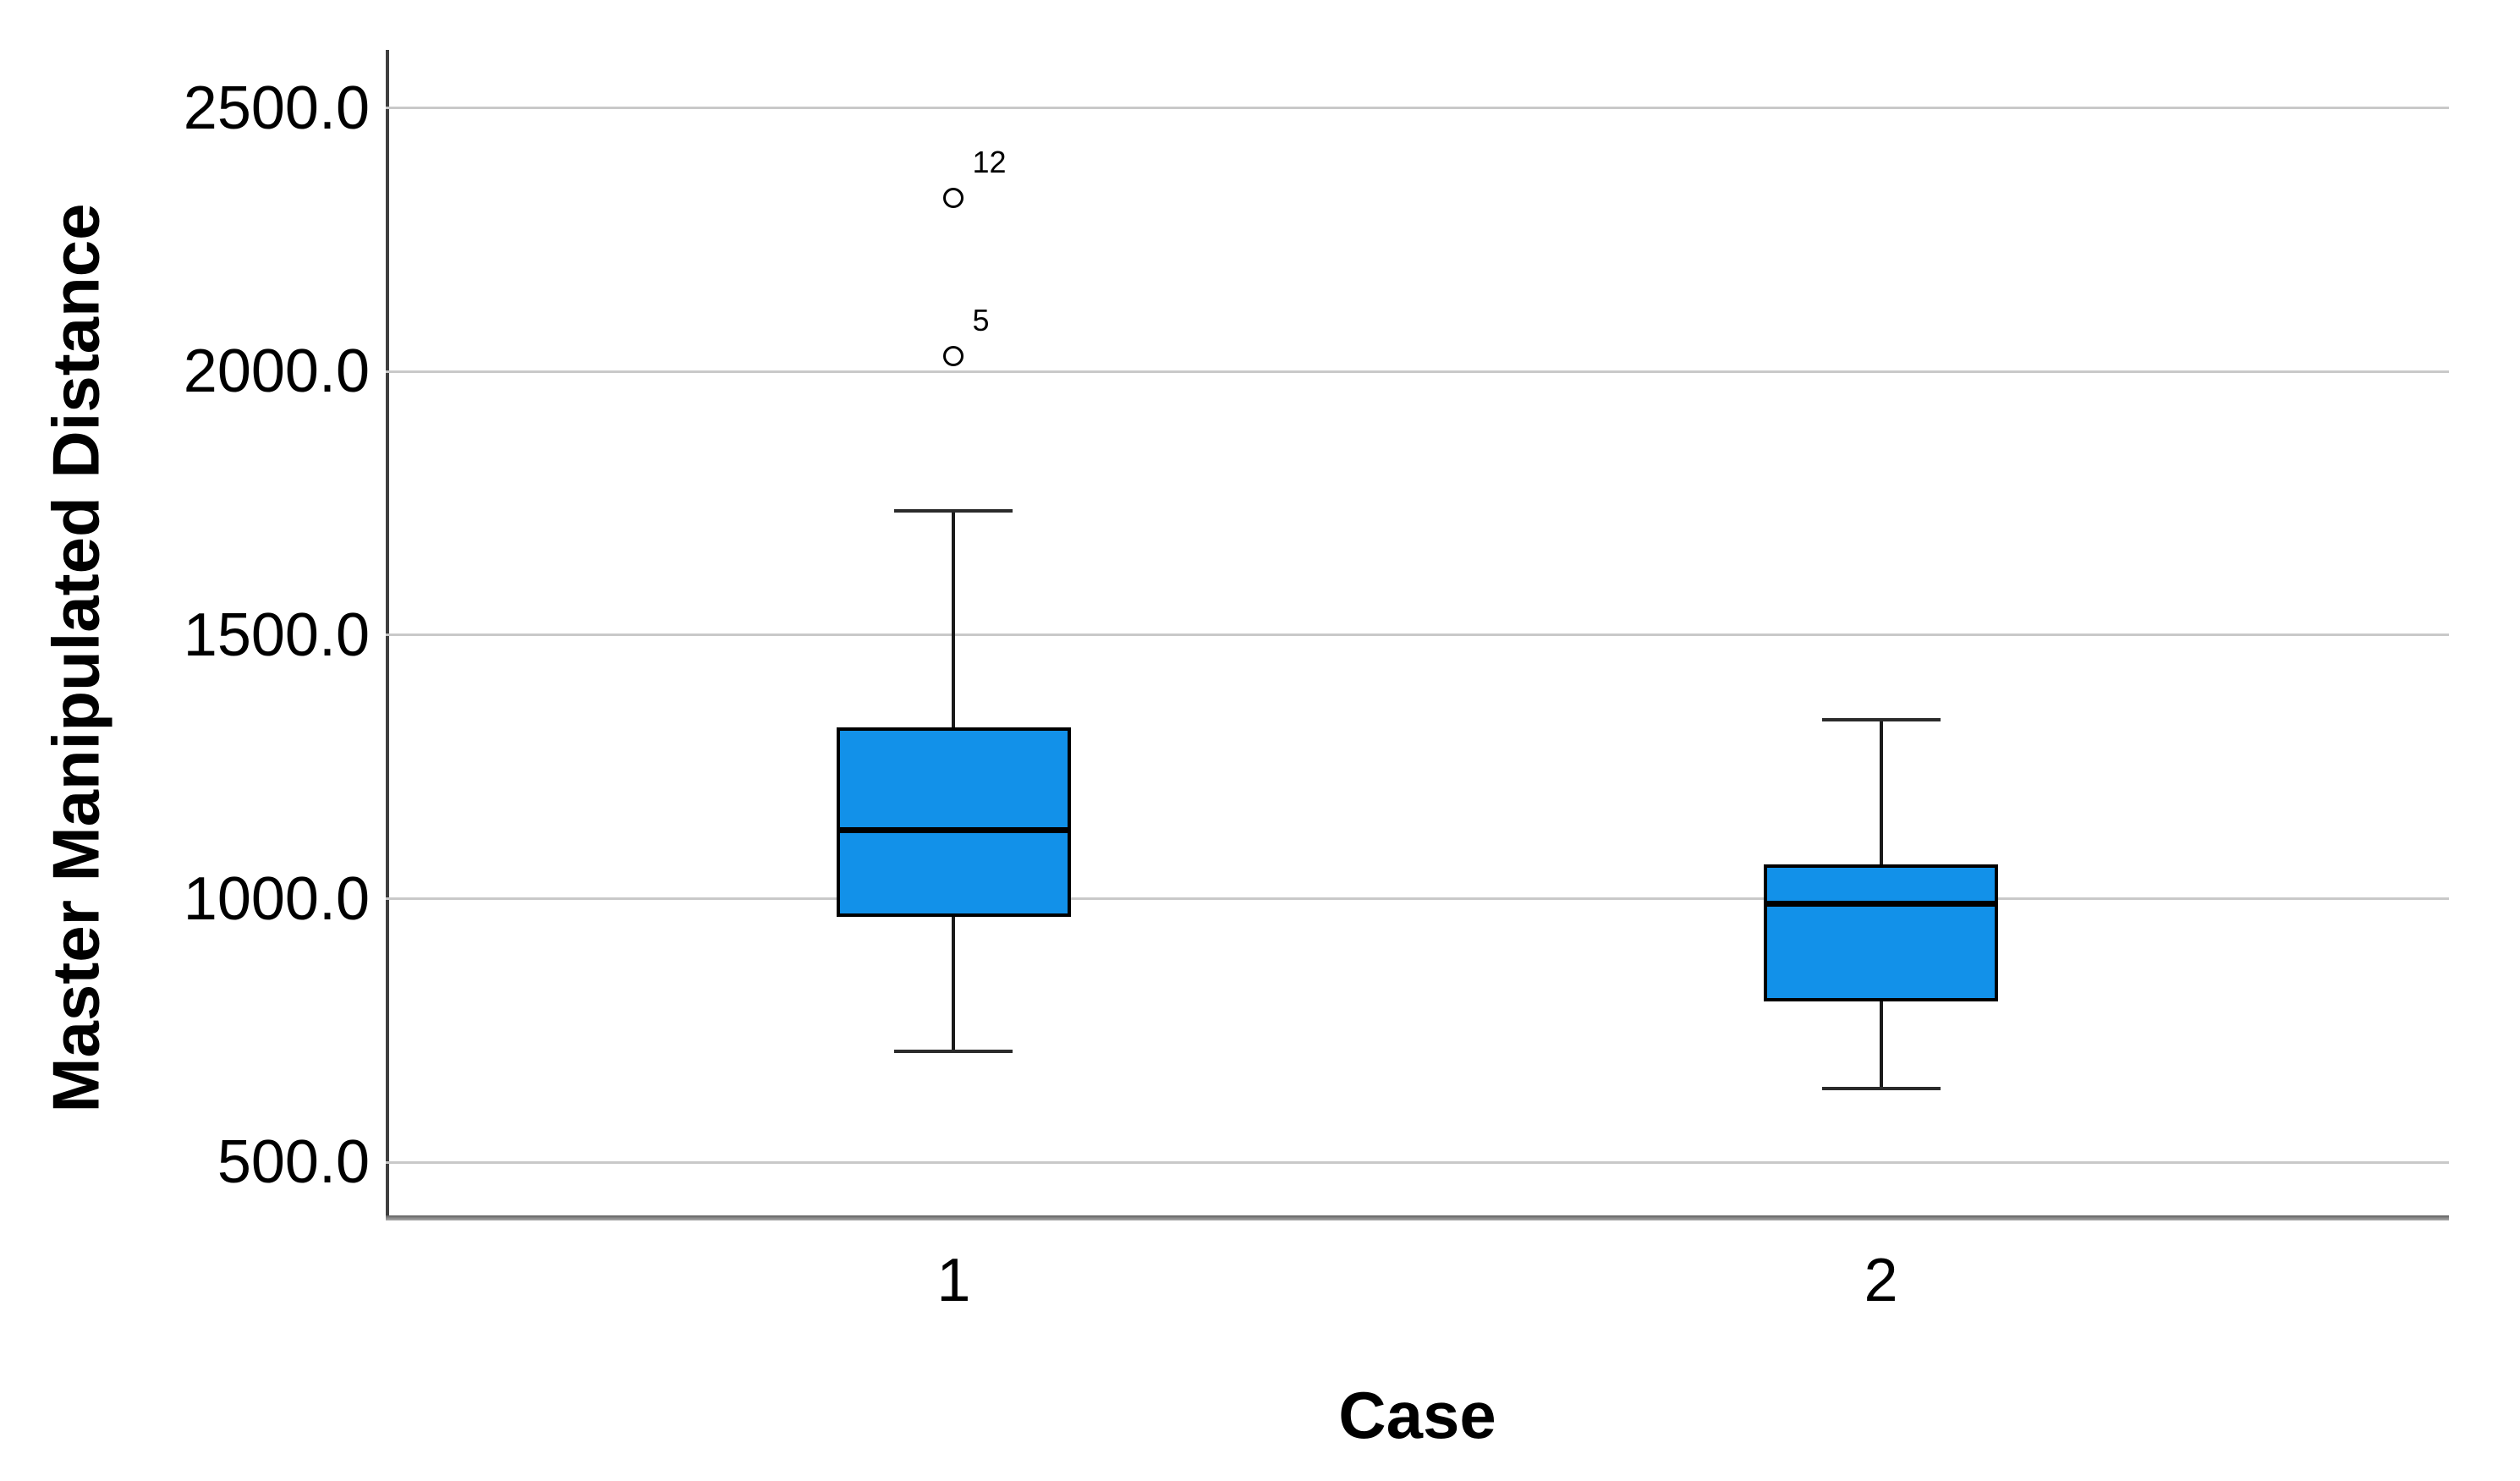  I want to click on outlier-label: 12, so click(989, 161).